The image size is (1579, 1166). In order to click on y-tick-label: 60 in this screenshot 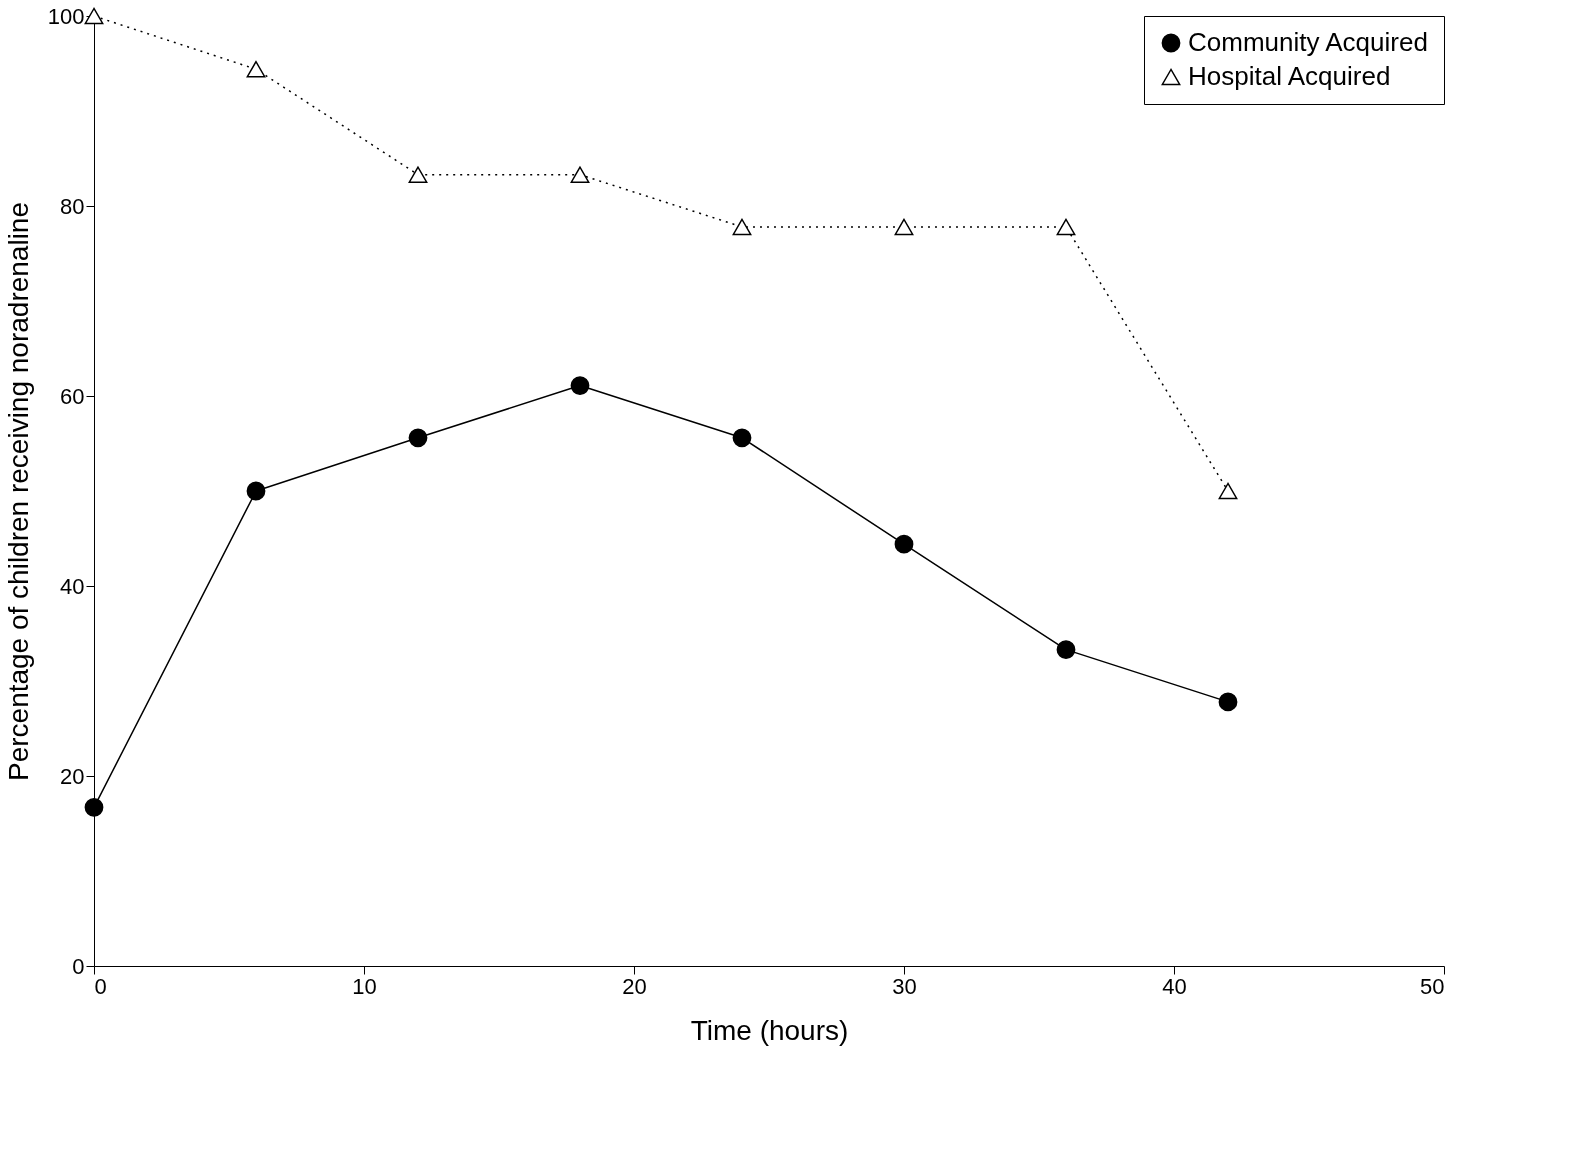, I will do `click(72, 396)`.